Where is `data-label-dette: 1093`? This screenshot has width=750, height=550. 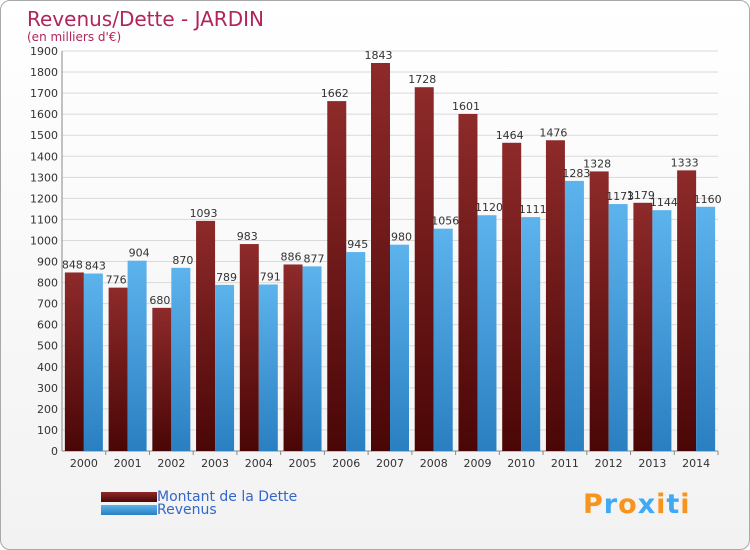
data-label-dette: 1093 is located at coordinates (204, 213).